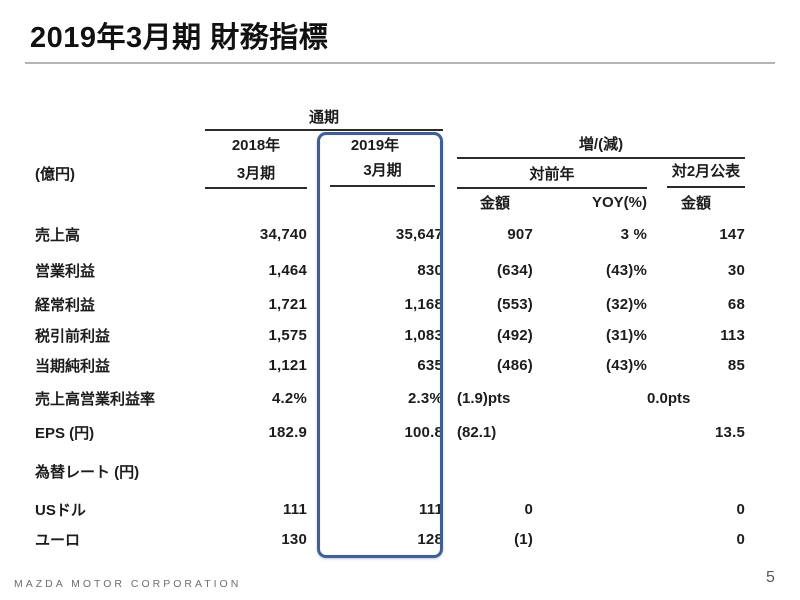 This screenshot has height=600, width=800. I want to click on value-change-vs-prev: (492), so click(515, 335).